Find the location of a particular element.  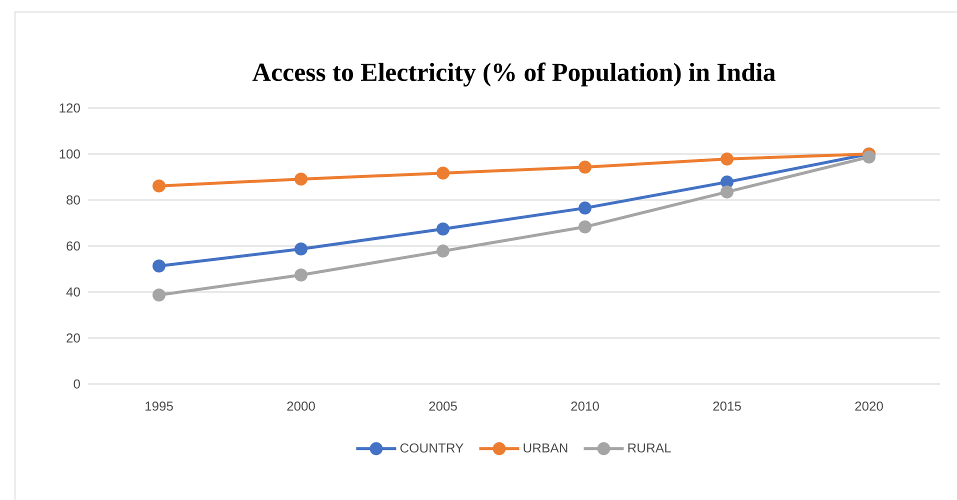

x-tick-label: 2010 is located at coordinates (585, 406).